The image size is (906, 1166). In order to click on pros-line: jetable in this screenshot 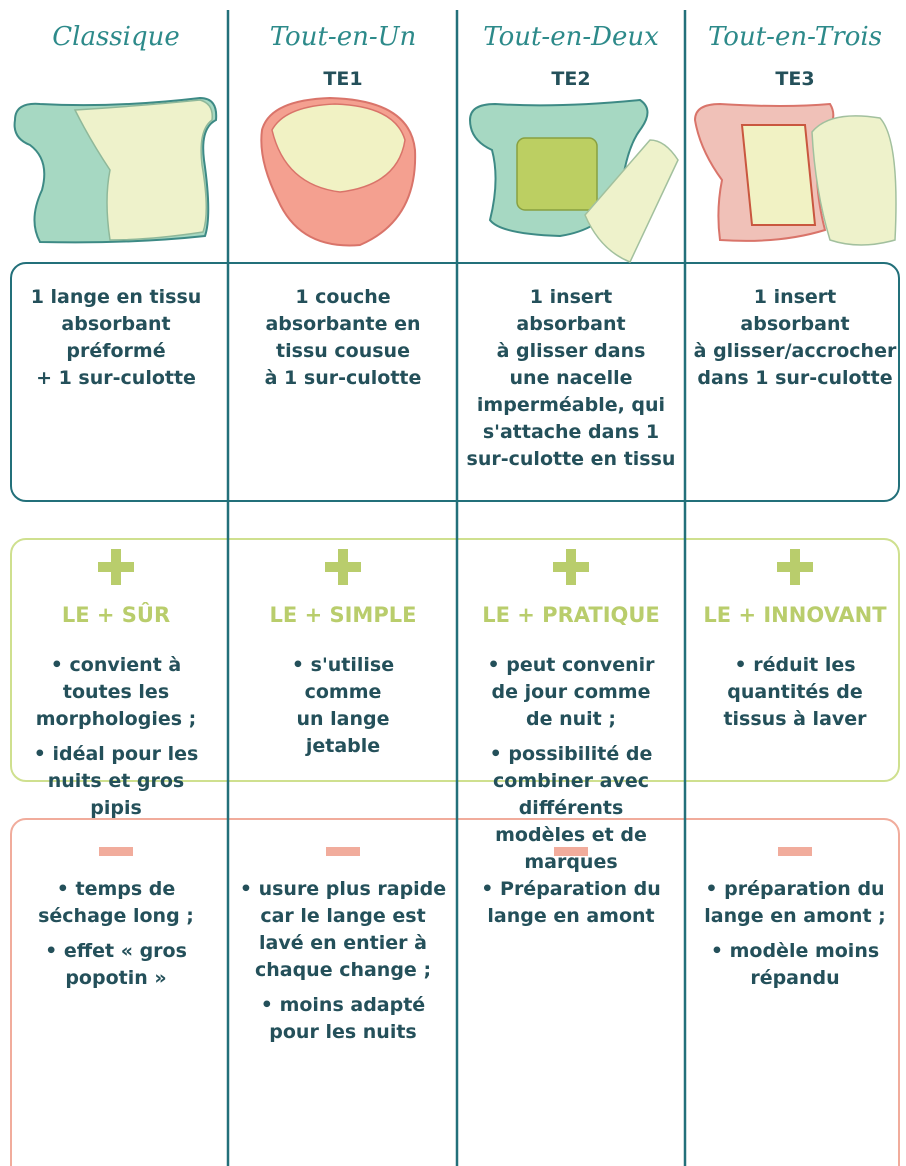, I will do `click(343, 746)`.